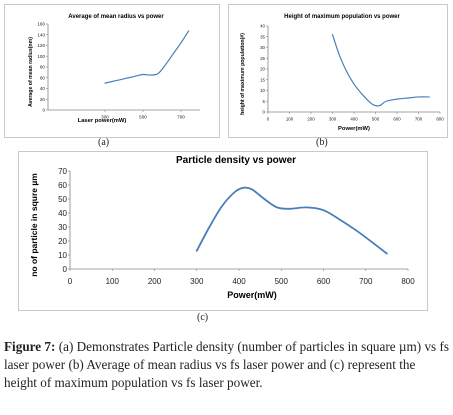 The image size is (453, 415). I want to click on chart-b-xtick-label: 400, so click(354, 118).